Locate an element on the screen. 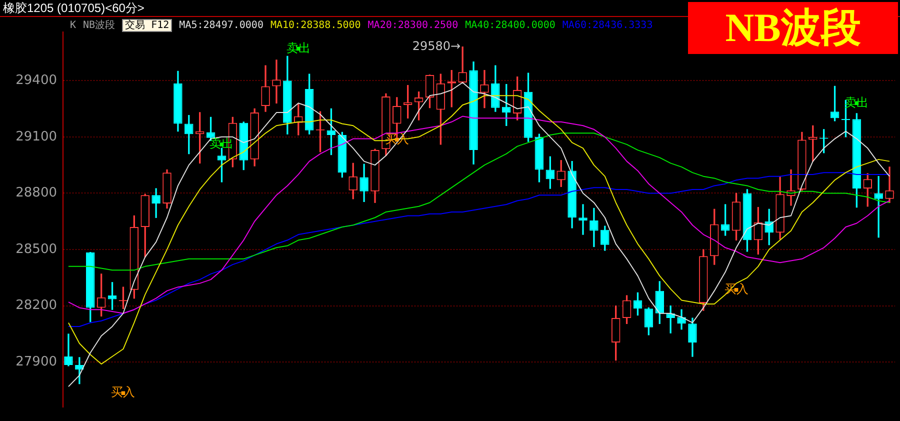 The image size is (900, 421). y-tick-label: 28800 is located at coordinates (36, 193).